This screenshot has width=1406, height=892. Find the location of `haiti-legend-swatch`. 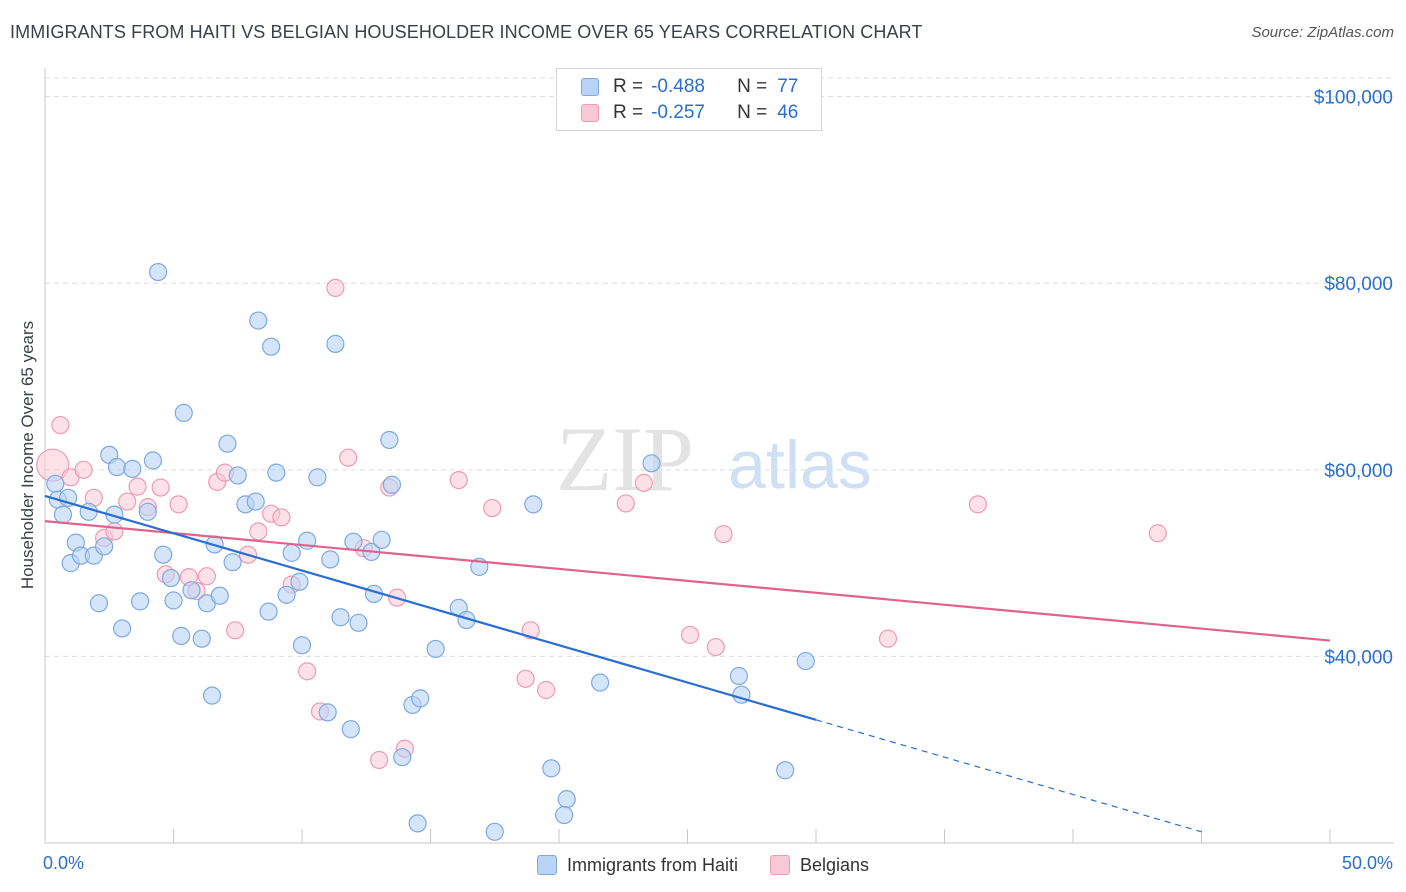

haiti-legend-swatch is located at coordinates (546, 865).